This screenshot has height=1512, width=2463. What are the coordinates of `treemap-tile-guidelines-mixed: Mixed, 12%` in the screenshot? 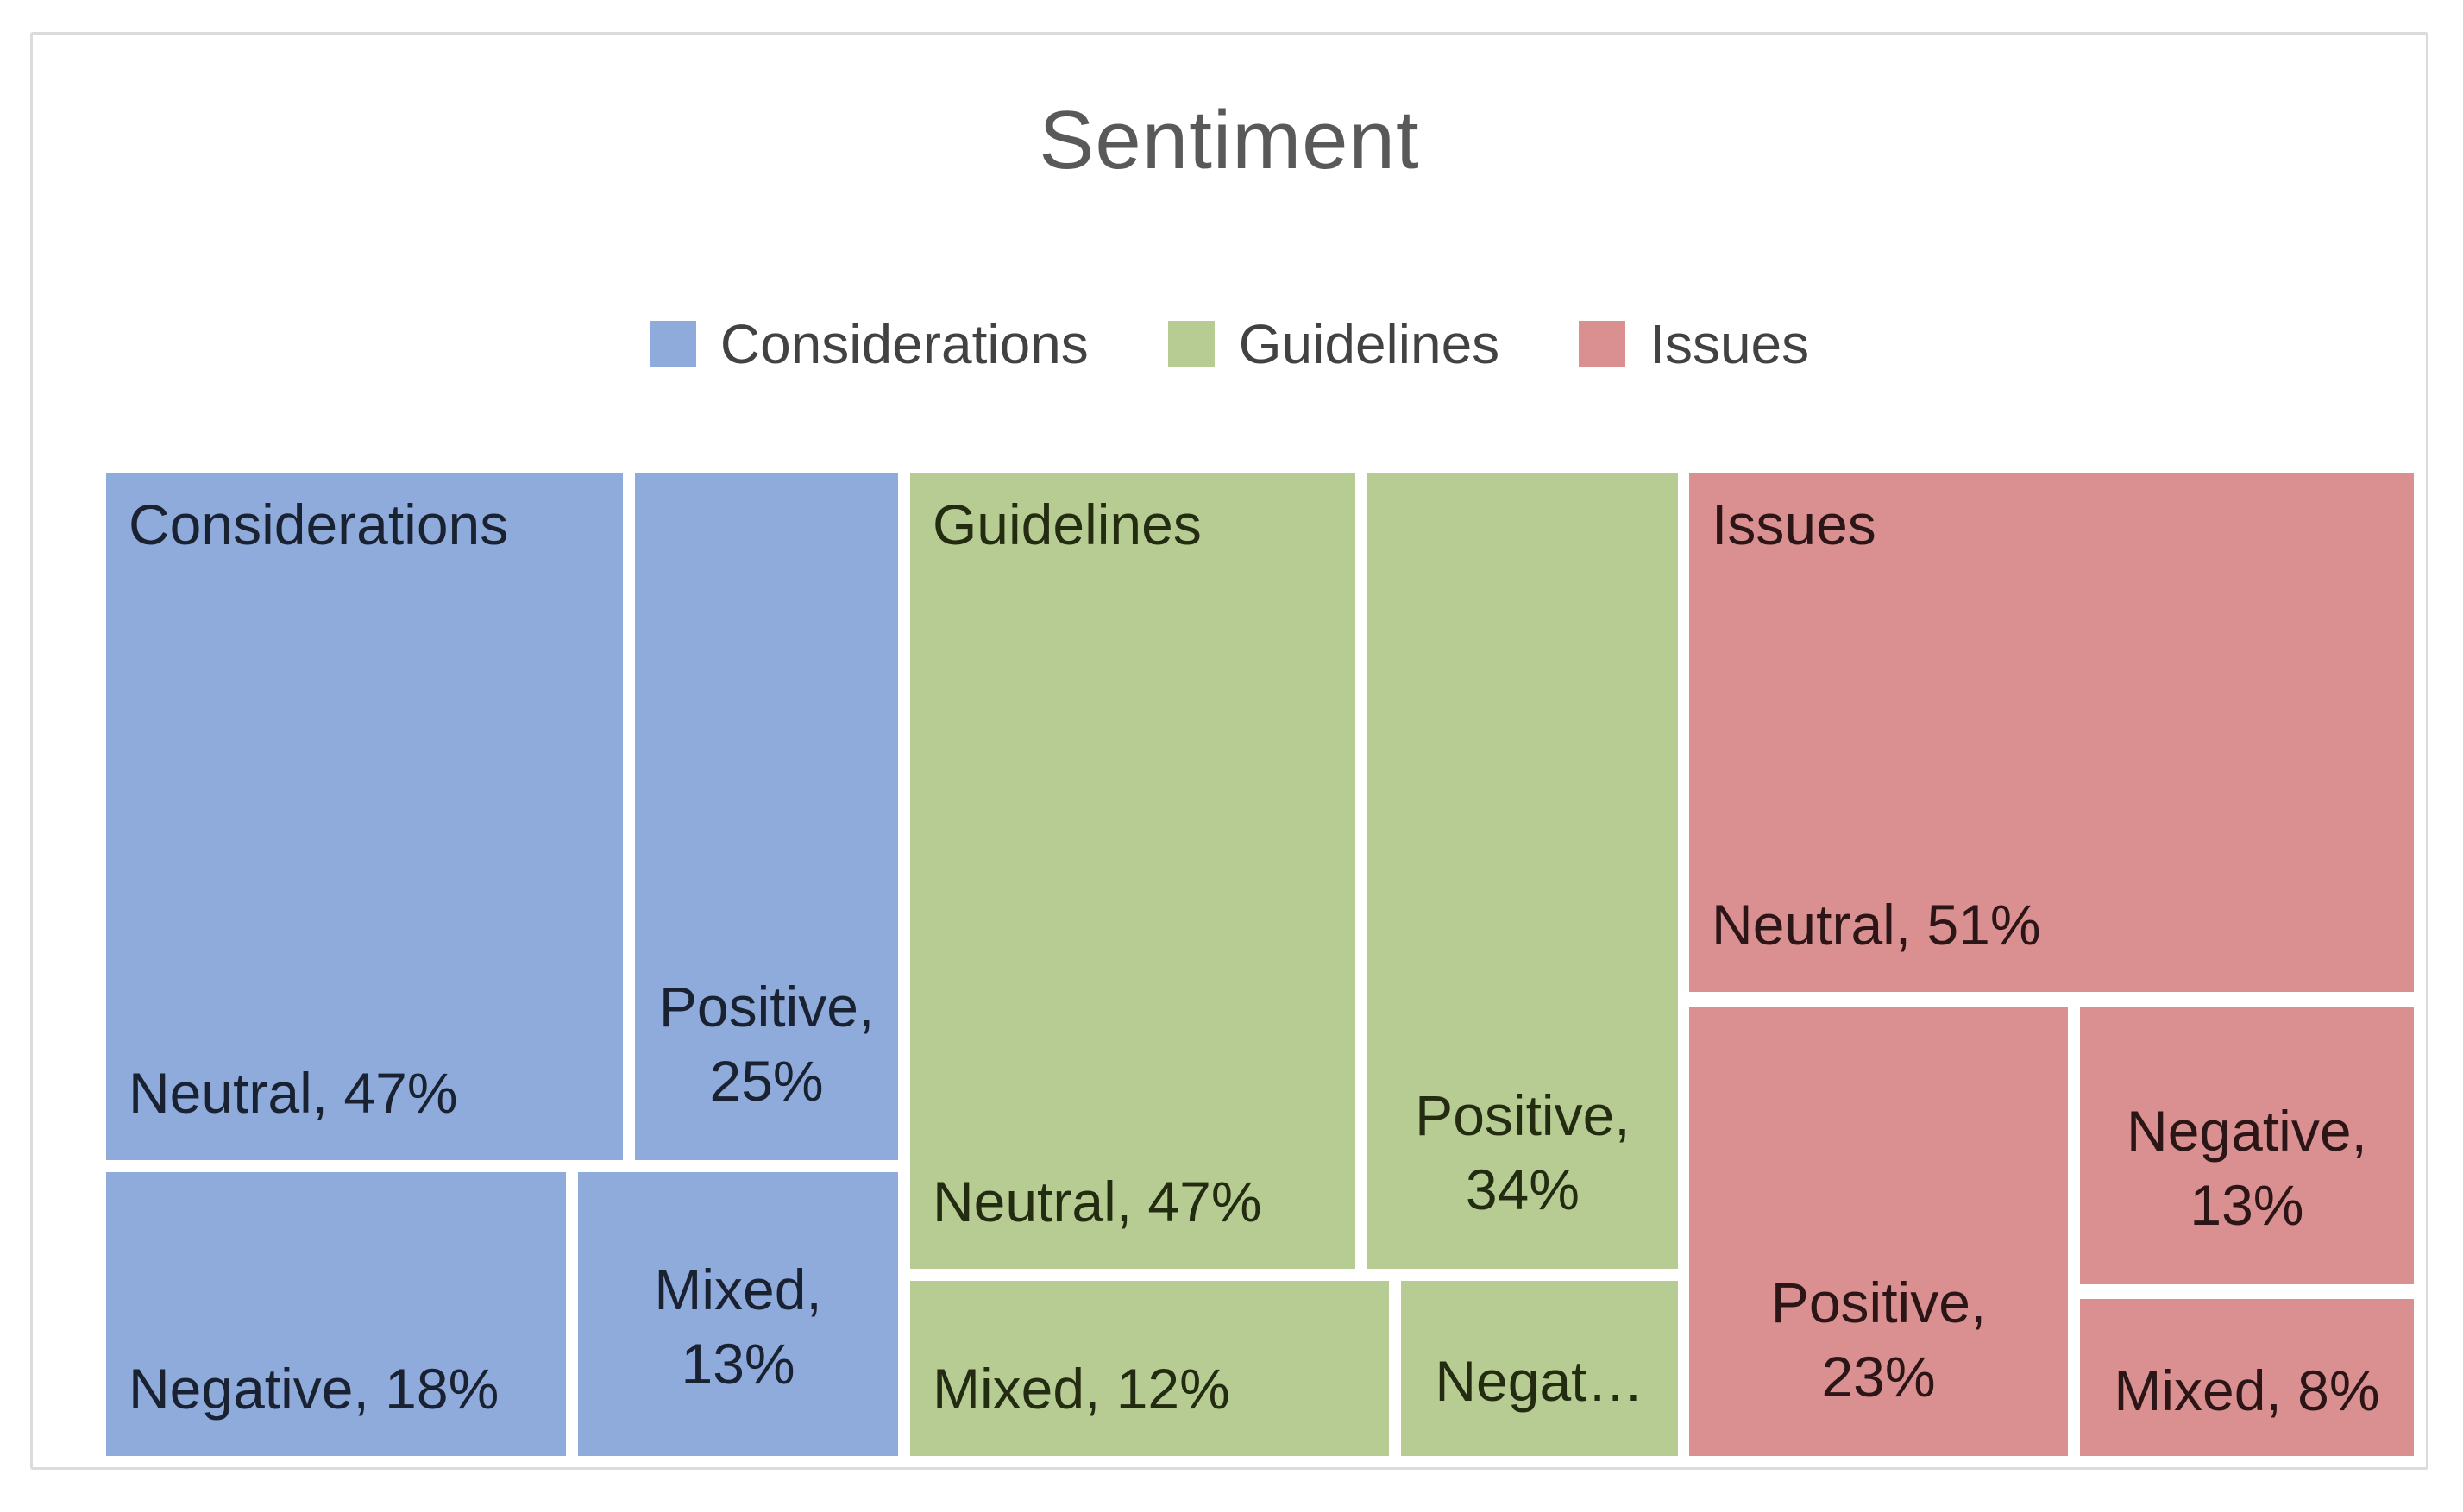 It's located at (1149, 1368).